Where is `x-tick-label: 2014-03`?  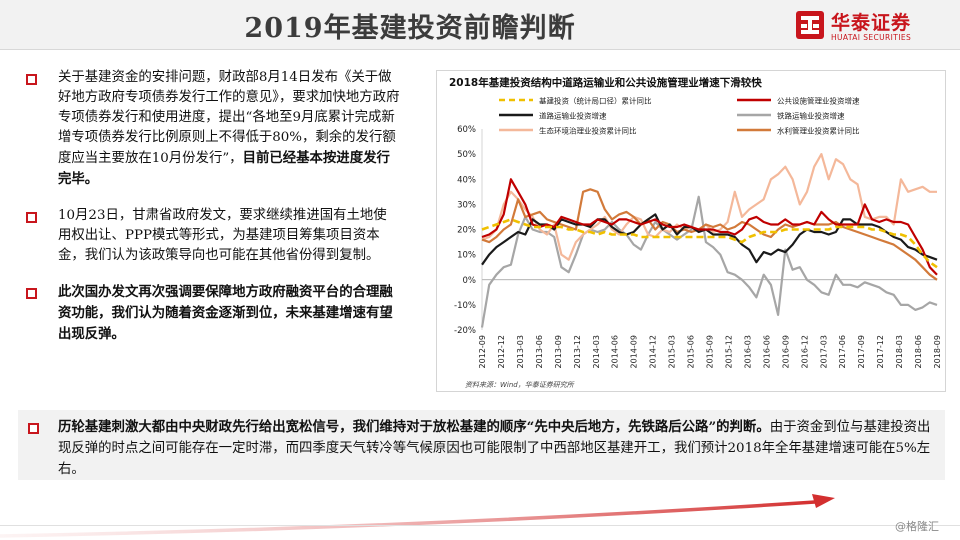 x-tick-label: 2014-03 is located at coordinates (596, 351).